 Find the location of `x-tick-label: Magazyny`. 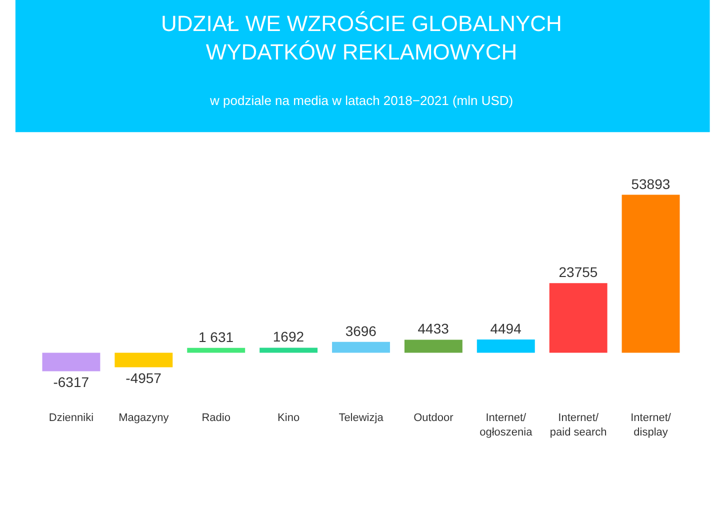

x-tick-label: Magazyny is located at coordinates (144, 418).